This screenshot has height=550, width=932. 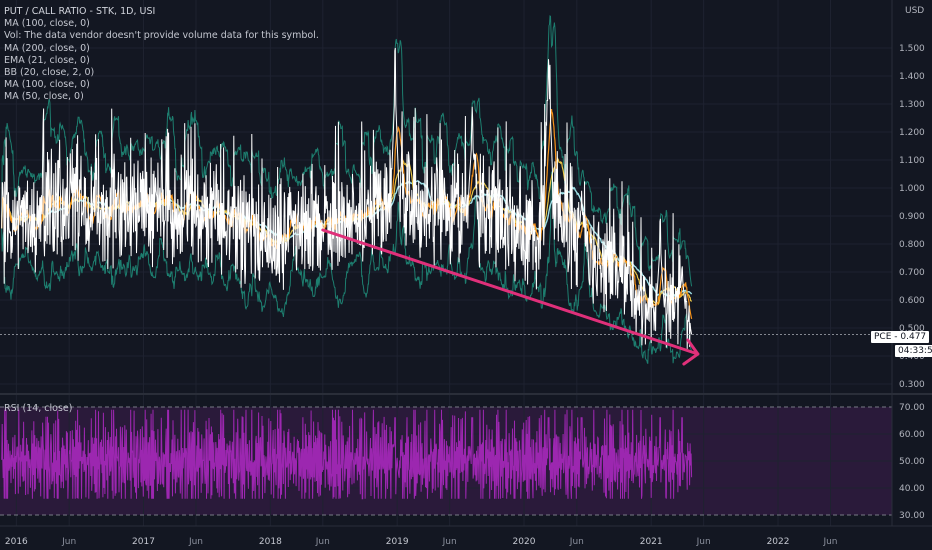 What do you see at coordinates (270, 542) in the screenshot?
I see `x-tick-label: 2018` at bounding box center [270, 542].